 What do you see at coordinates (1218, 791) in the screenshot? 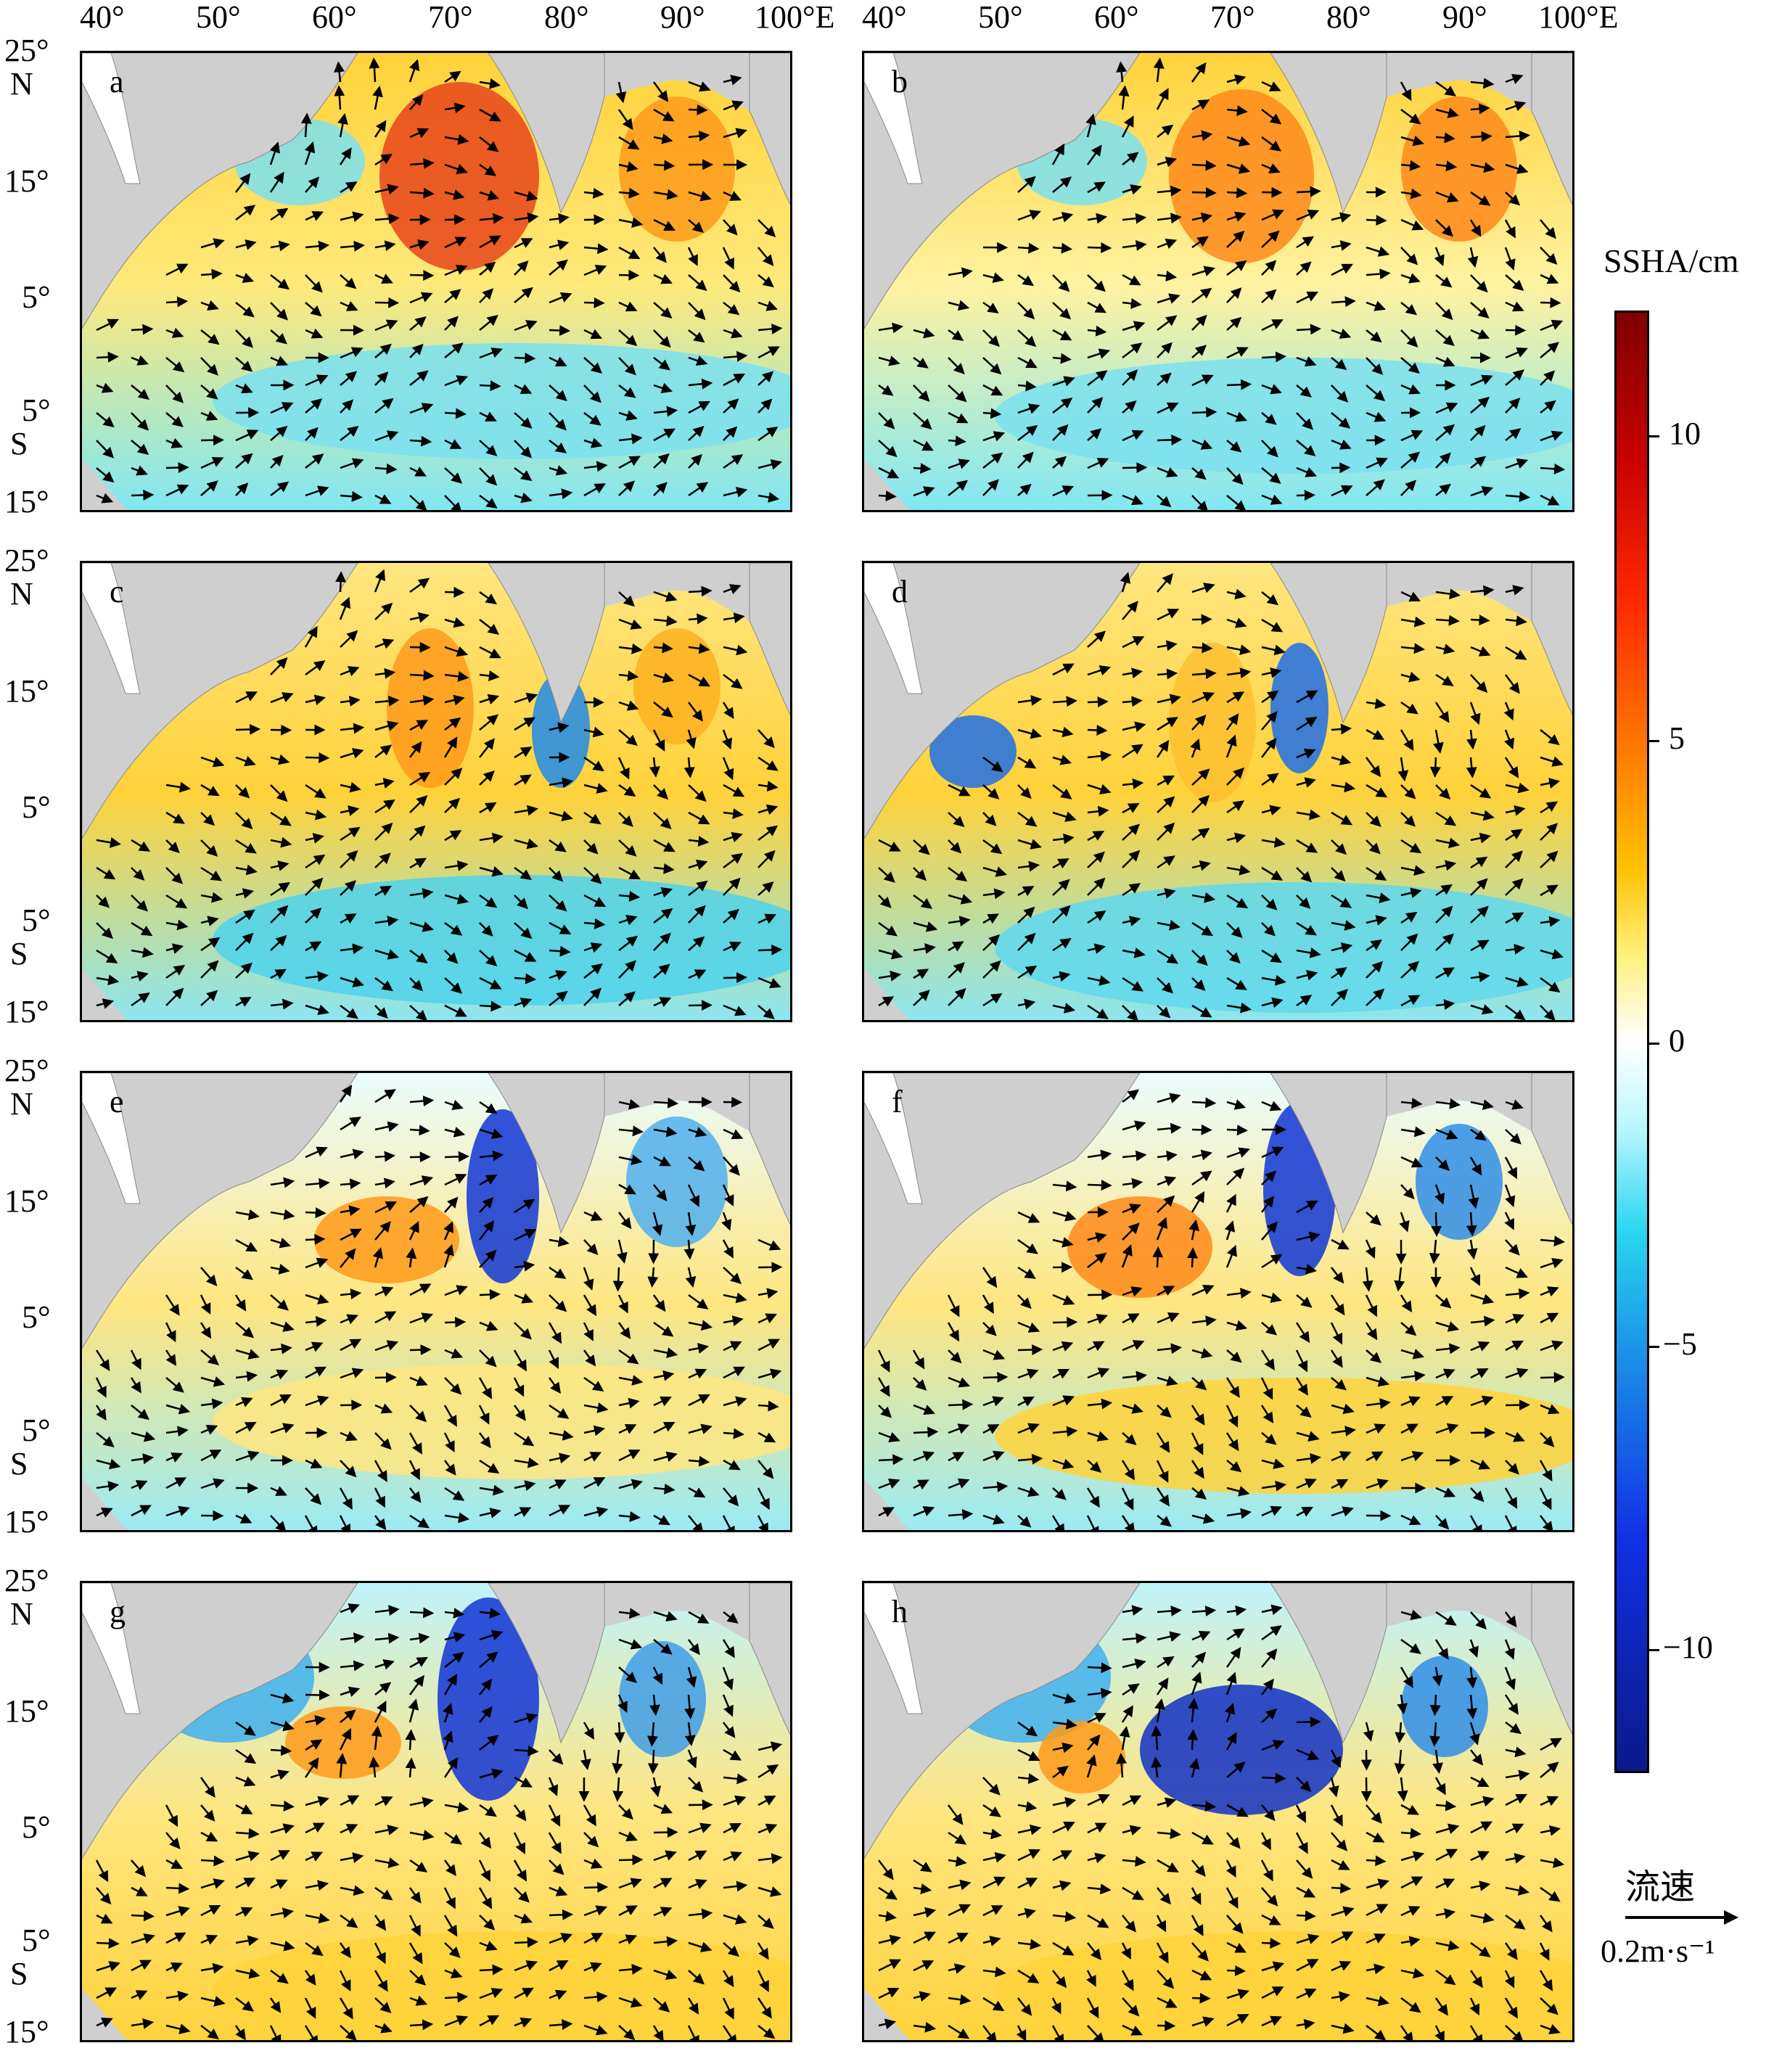
I see `map-panel-d: d` at bounding box center [1218, 791].